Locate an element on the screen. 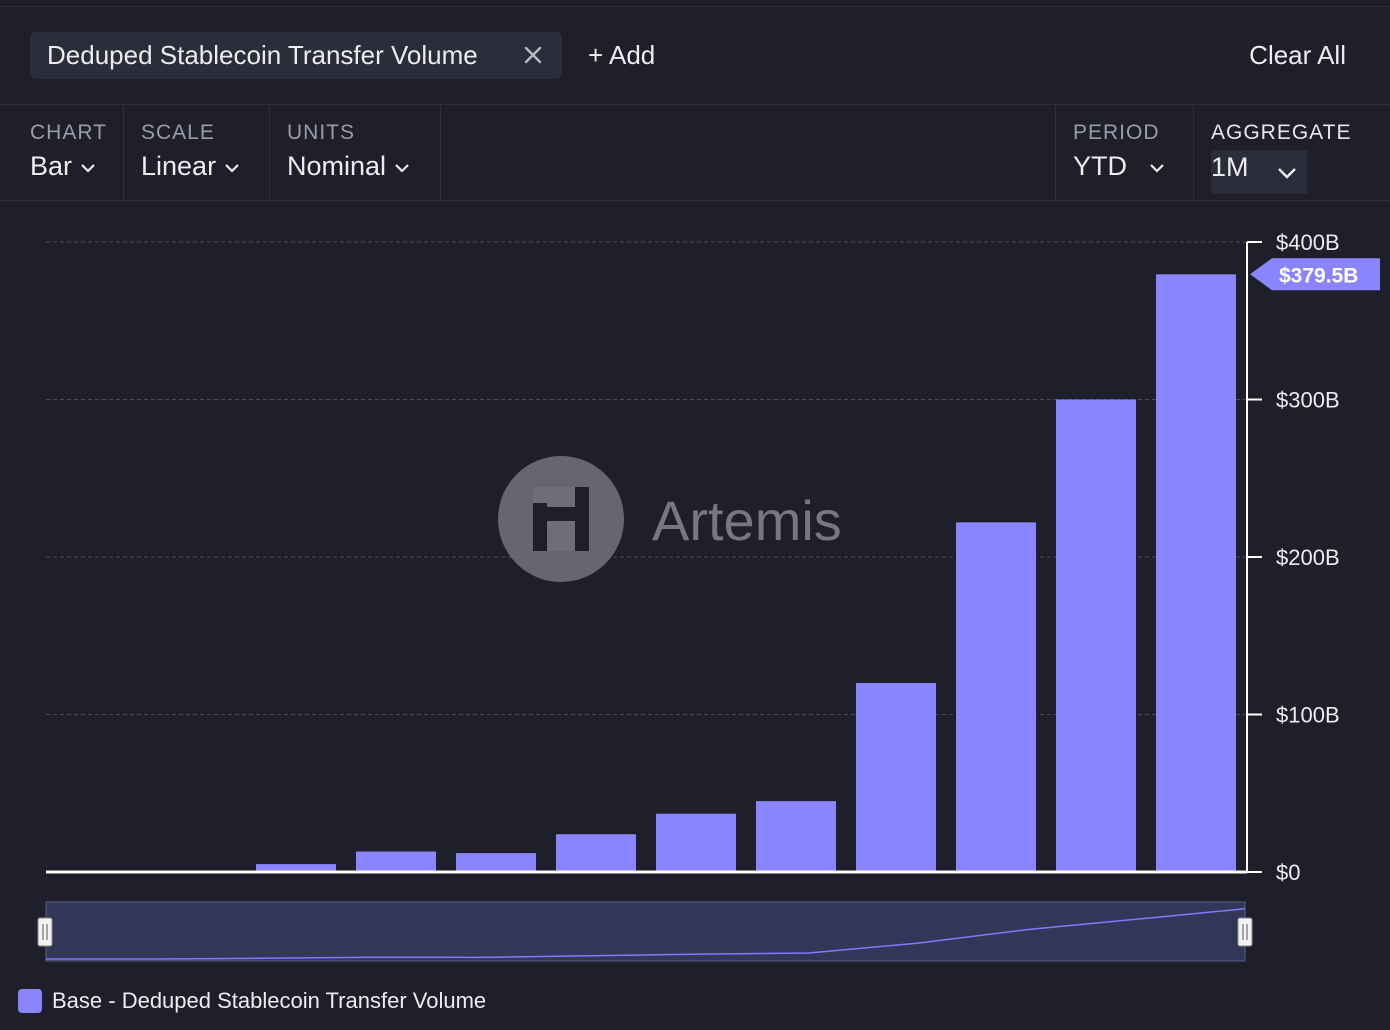  add-metric-button: + Add is located at coordinates (622, 55).